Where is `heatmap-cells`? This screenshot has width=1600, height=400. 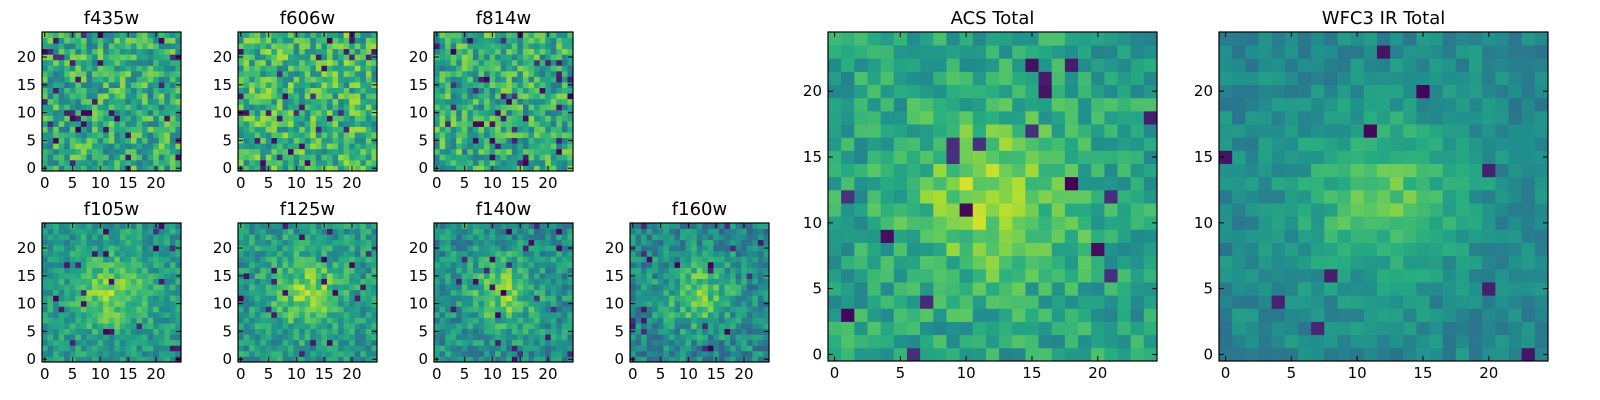 heatmap-cells is located at coordinates (700, 293).